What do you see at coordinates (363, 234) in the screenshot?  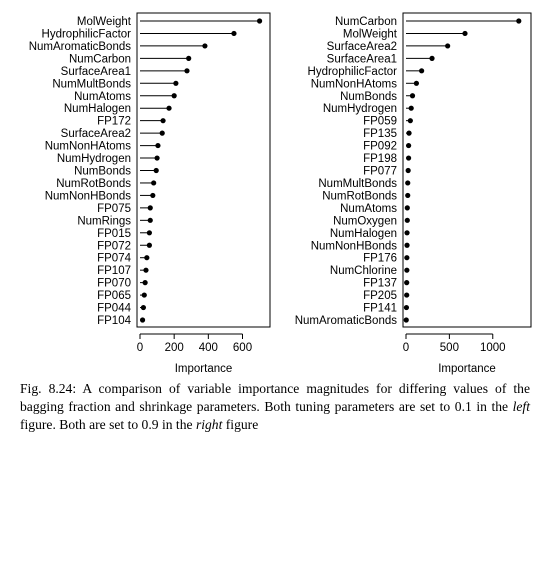 I see `right-category-label: NumHalogen` at bounding box center [363, 234].